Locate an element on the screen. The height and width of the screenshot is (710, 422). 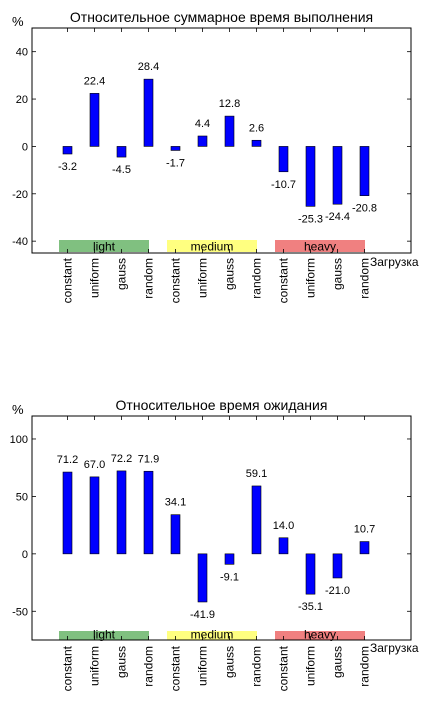
group-label: light is located at coordinates (104, 635).